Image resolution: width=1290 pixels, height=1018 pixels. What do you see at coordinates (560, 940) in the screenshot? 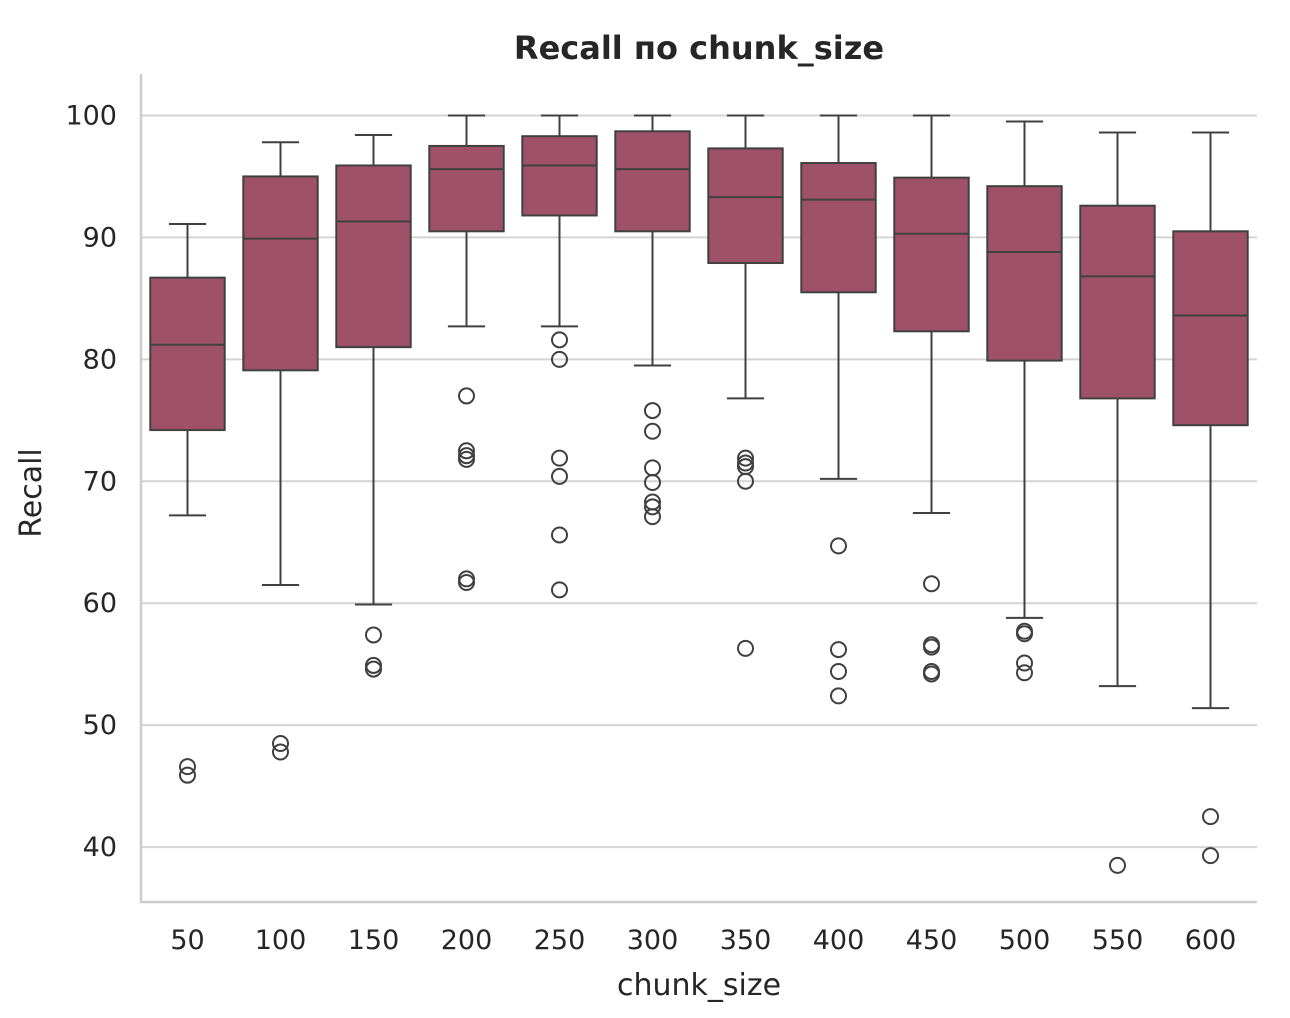
I see `x-tick-label: 250` at bounding box center [560, 940].